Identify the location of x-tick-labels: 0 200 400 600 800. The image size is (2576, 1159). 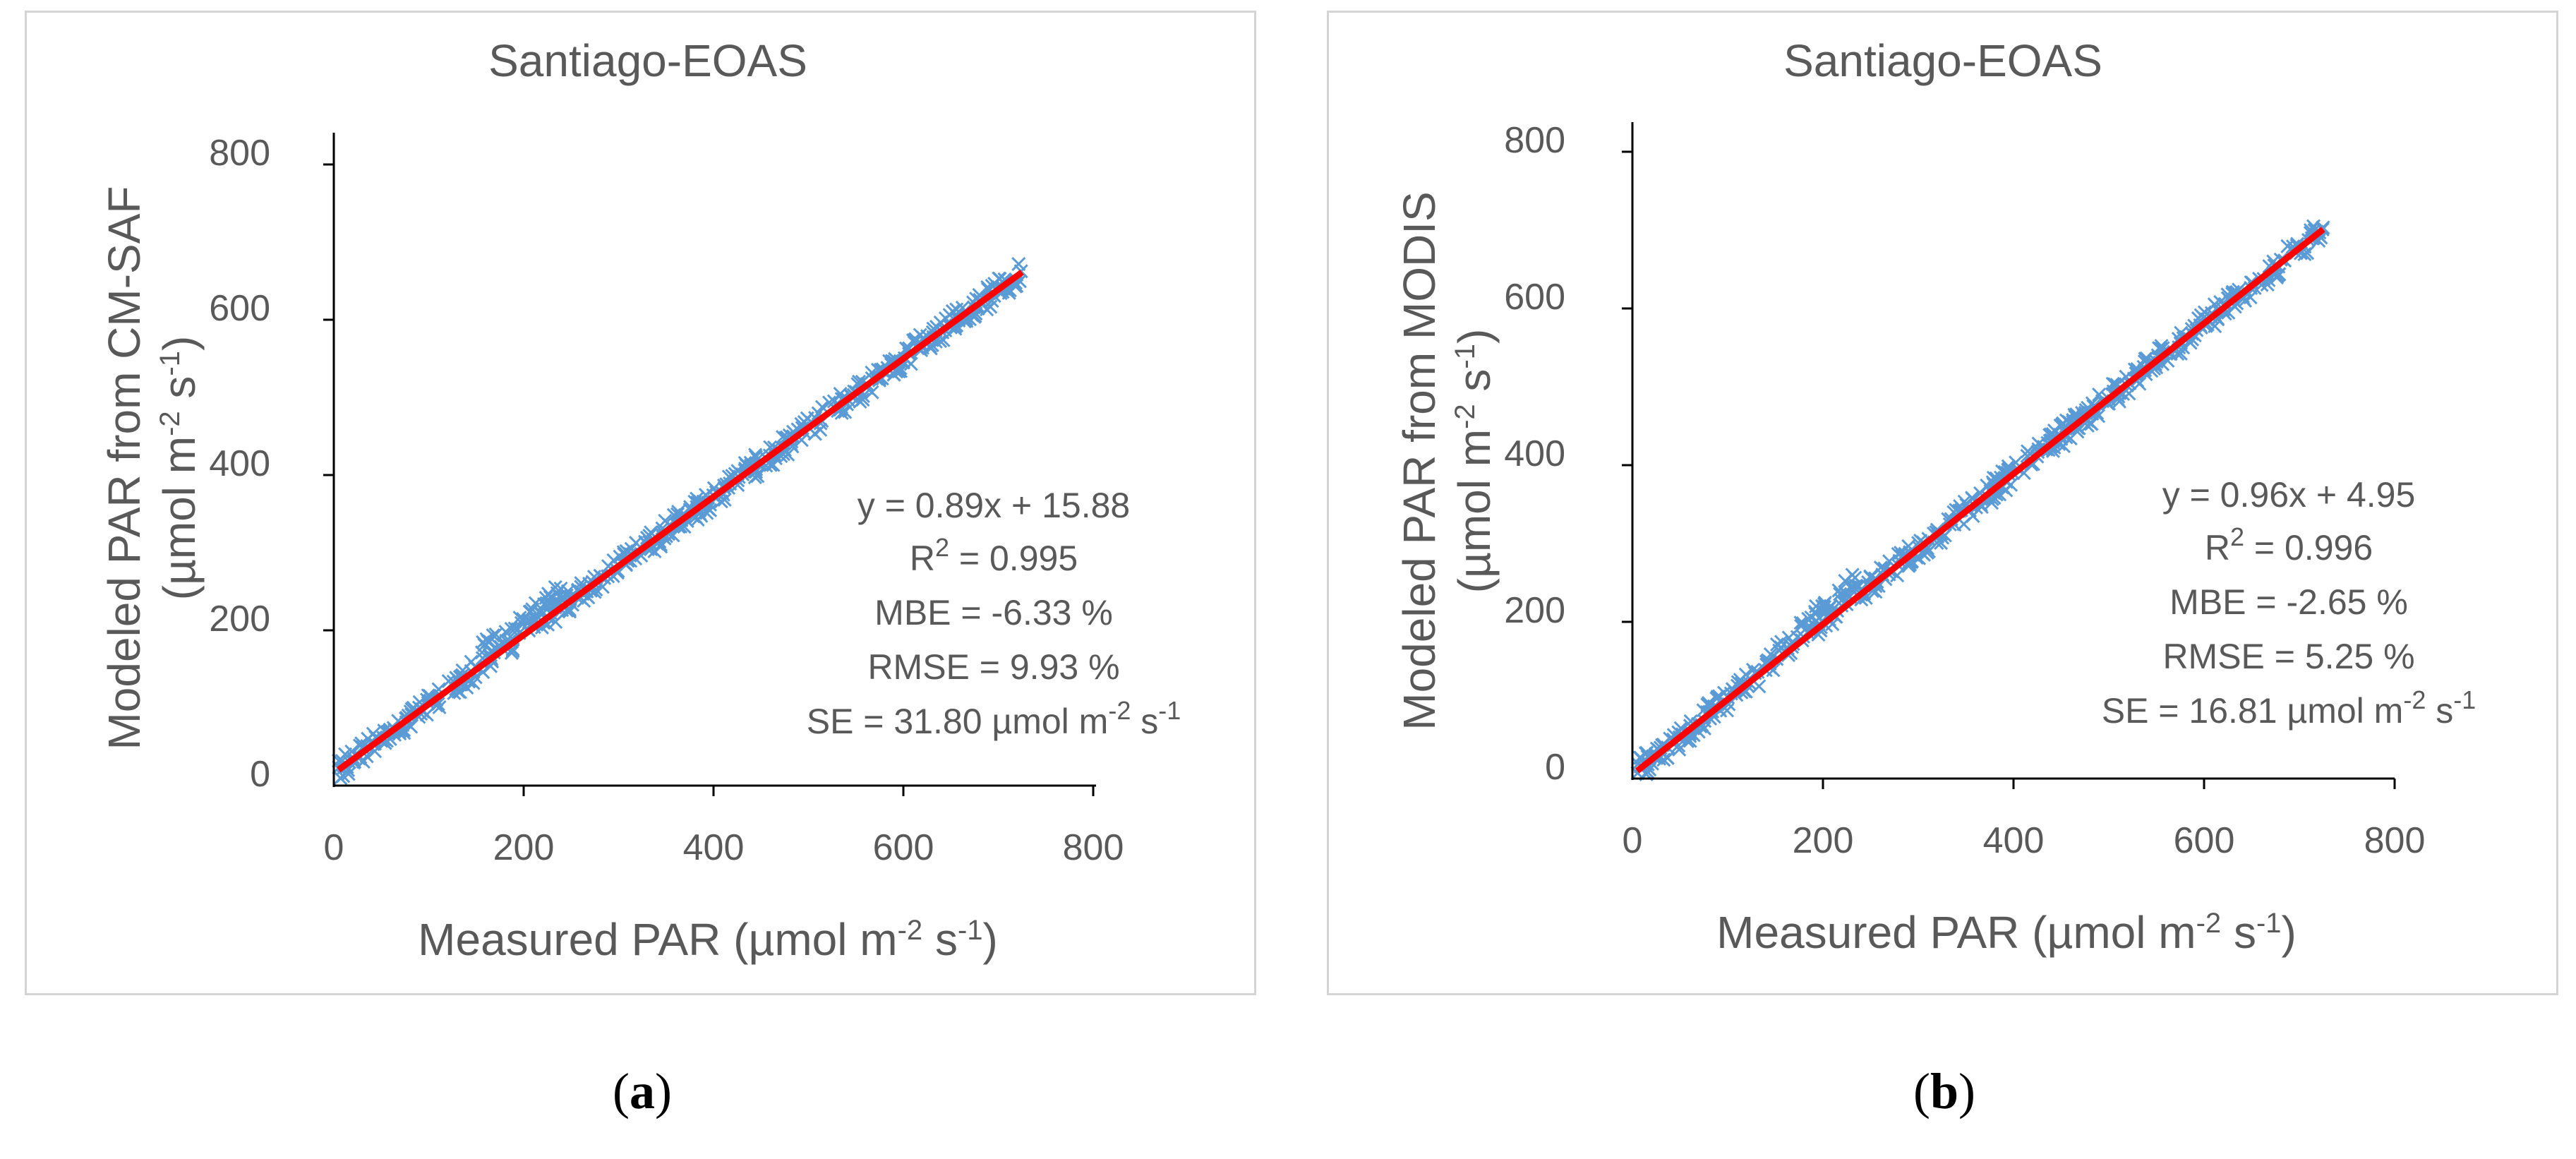
(724, 847).